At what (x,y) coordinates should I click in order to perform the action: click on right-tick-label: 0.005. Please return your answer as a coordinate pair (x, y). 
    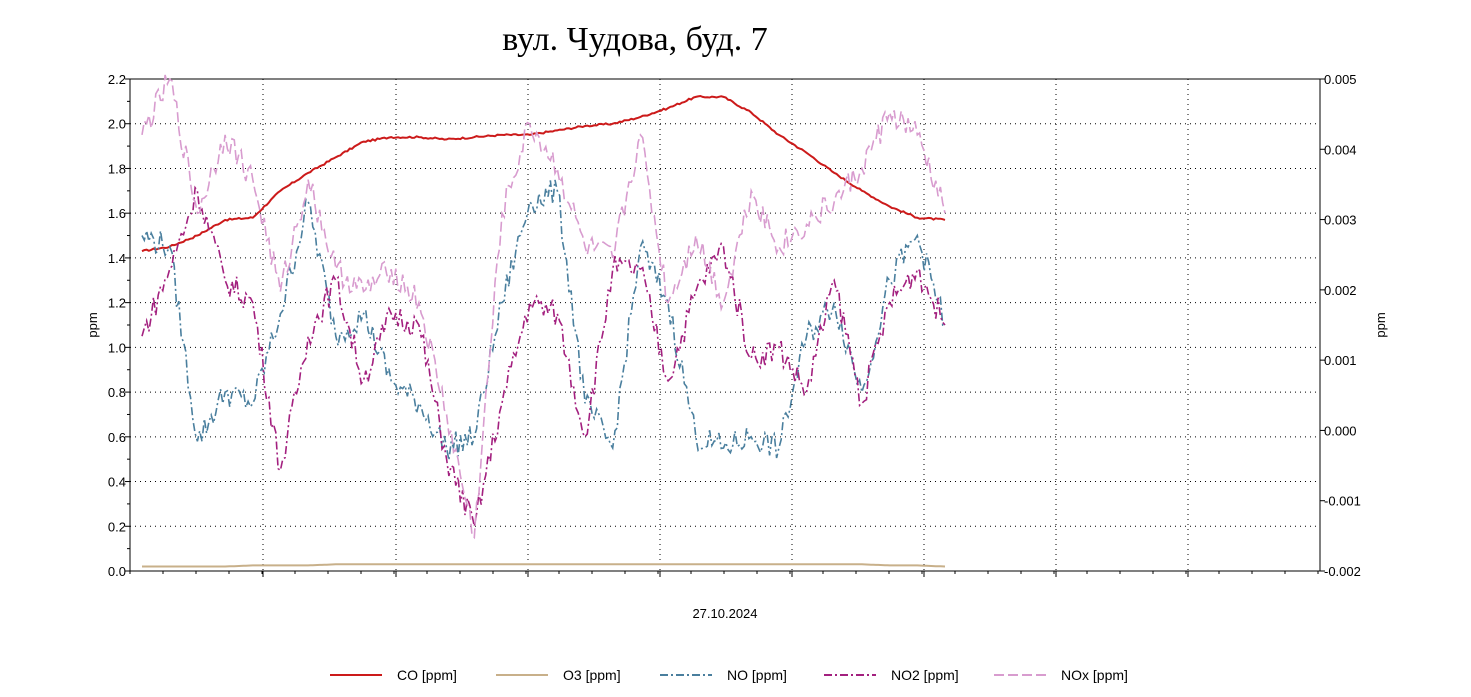
    Looking at the image, I should click on (1340, 79).